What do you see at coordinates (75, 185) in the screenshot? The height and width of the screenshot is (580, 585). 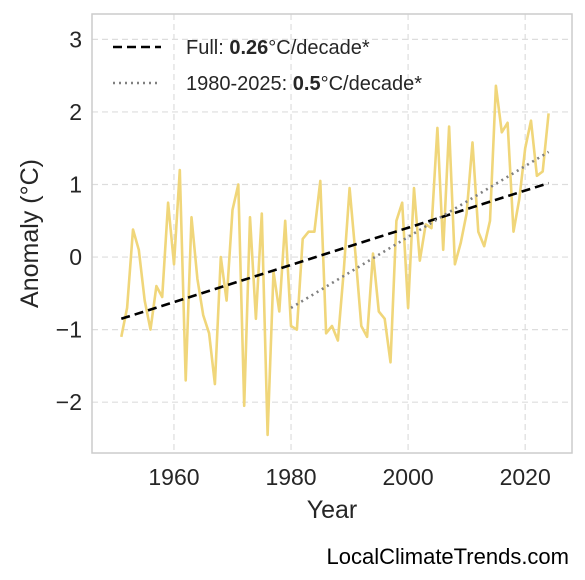 I see `y-tick-label: 1` at bounding box center [75, 185].